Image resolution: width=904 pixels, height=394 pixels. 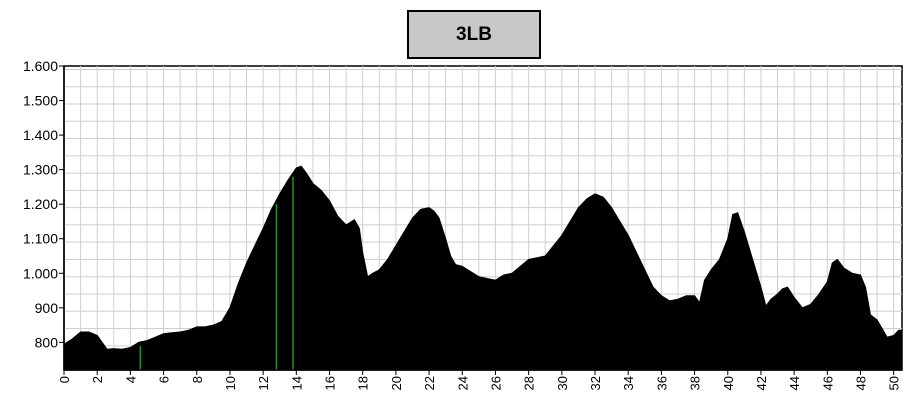 I want to click on y-tick-label: 1.000, so click(x=40, y=273).